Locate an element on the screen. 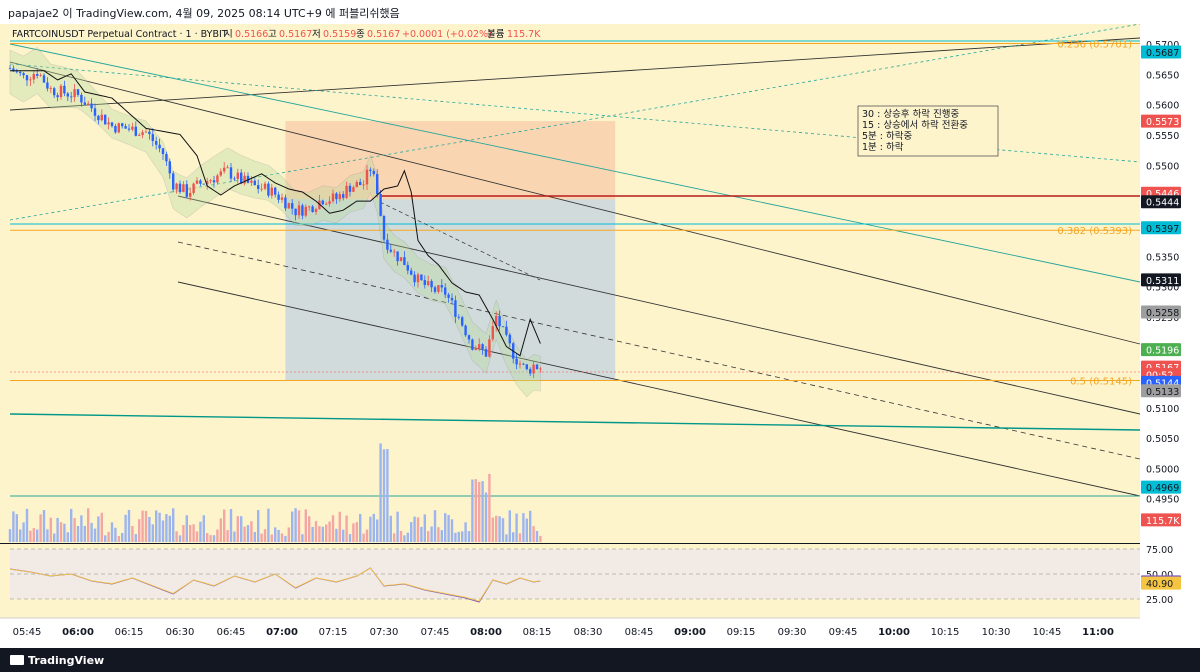 The width and height of the screenshot is (1200, 672). position-zone is located at coordinates (450, 251).